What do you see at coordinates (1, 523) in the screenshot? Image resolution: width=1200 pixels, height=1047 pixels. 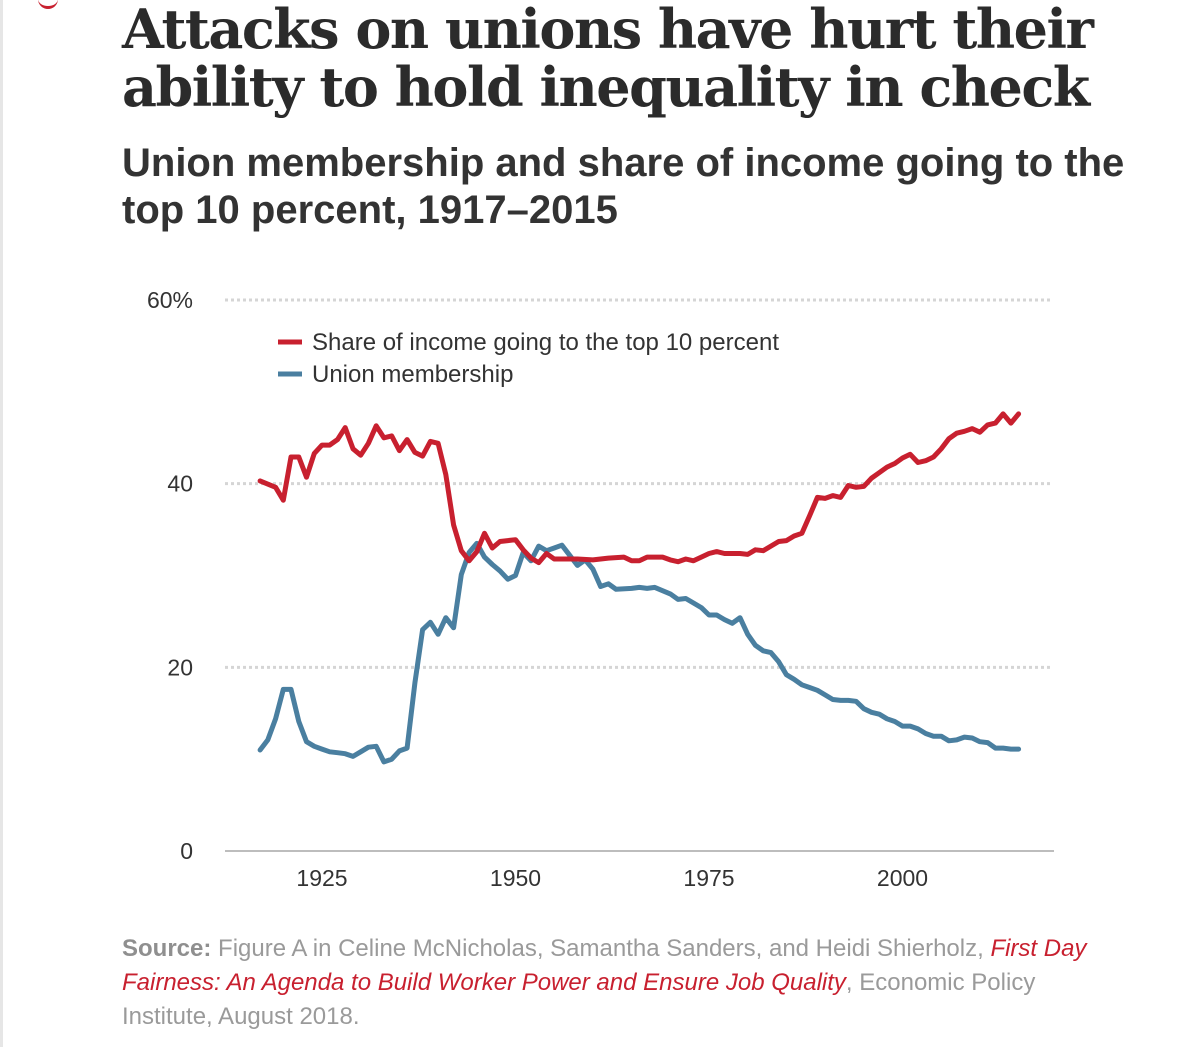 I see `frame-edge` at bounding box center [1, 523].